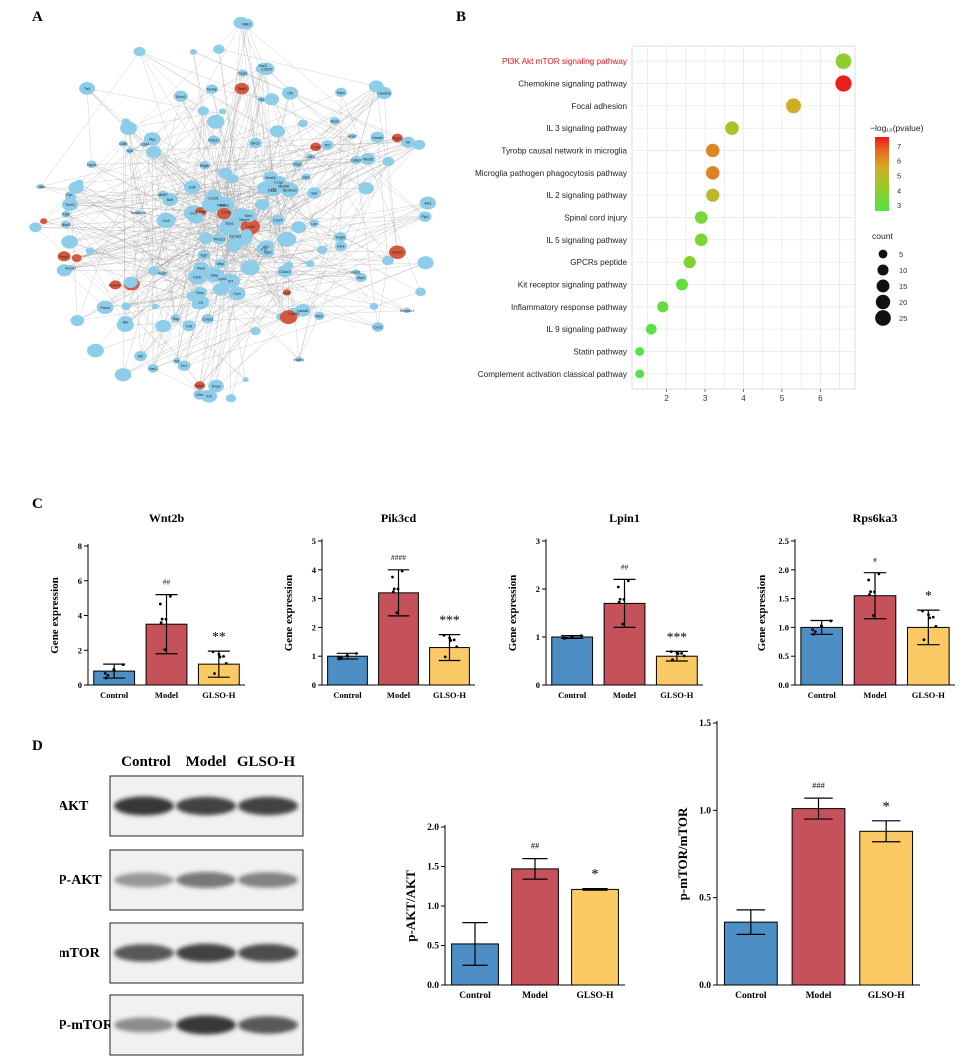  Describe the element at coordinates (197, 278) in the screenshot. I see `network-node-label: Csf1r` at that location.